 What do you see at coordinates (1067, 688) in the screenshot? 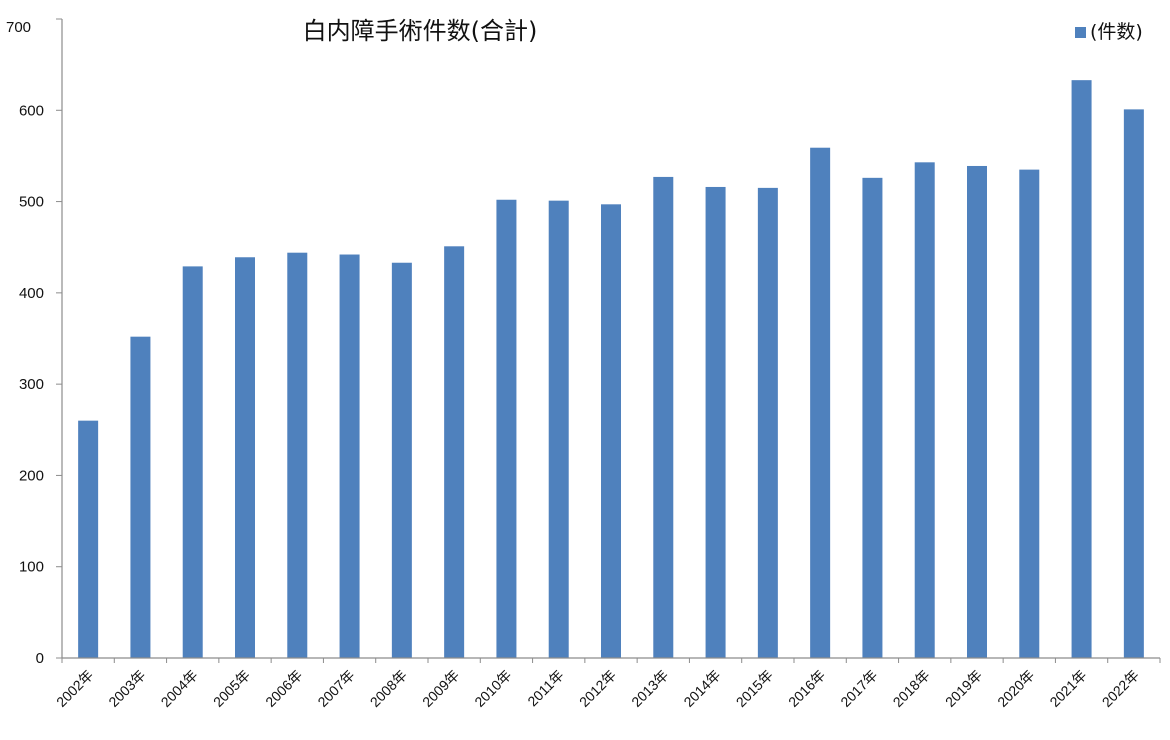
I see `x-tick-label: 2021年` at bounding box center [1067, 688].